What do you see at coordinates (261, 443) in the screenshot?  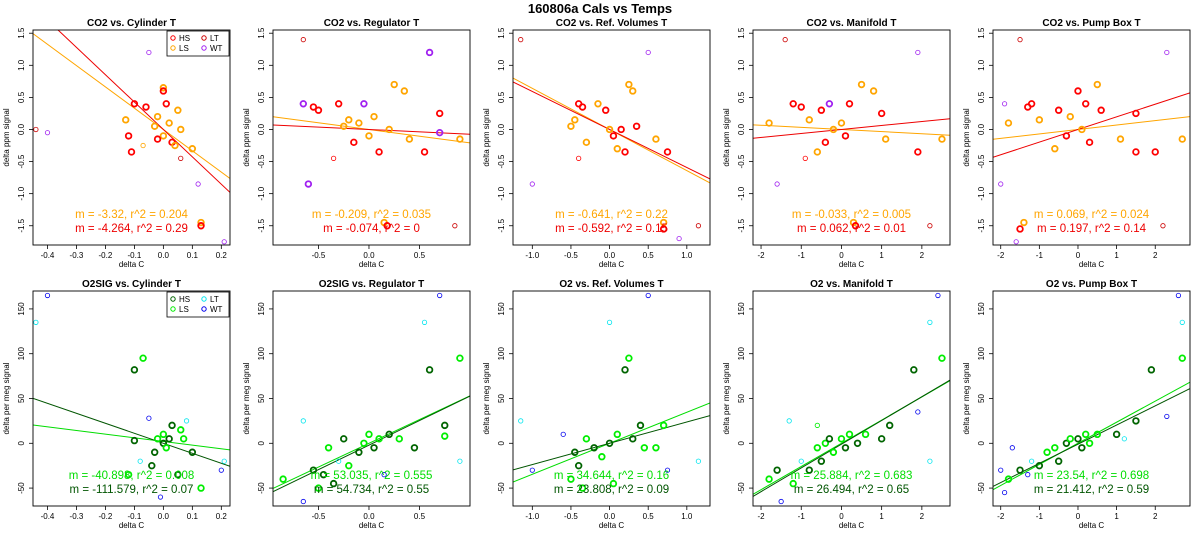 I see `y-tick-label: 0` at bounding box center [261, 443].